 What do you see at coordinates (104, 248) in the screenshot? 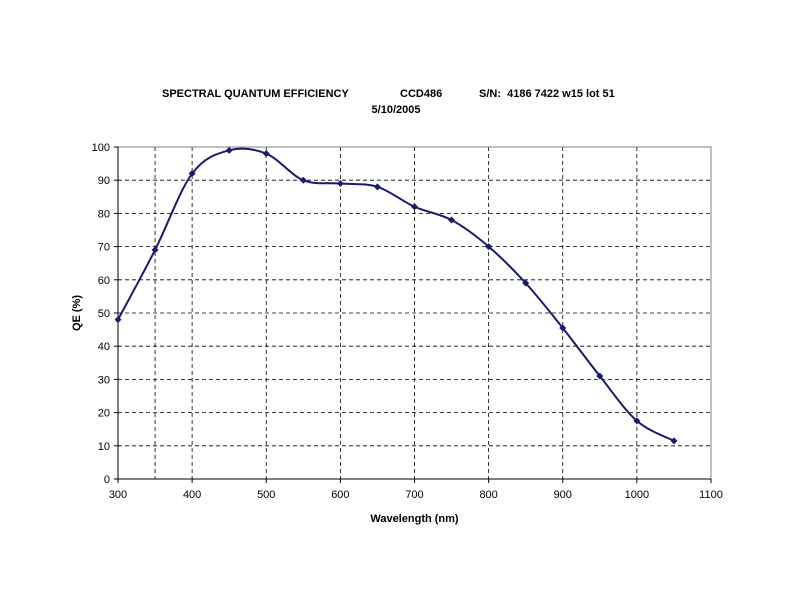
I see `y-tick-label: 70` at bounding box center [104, 248].